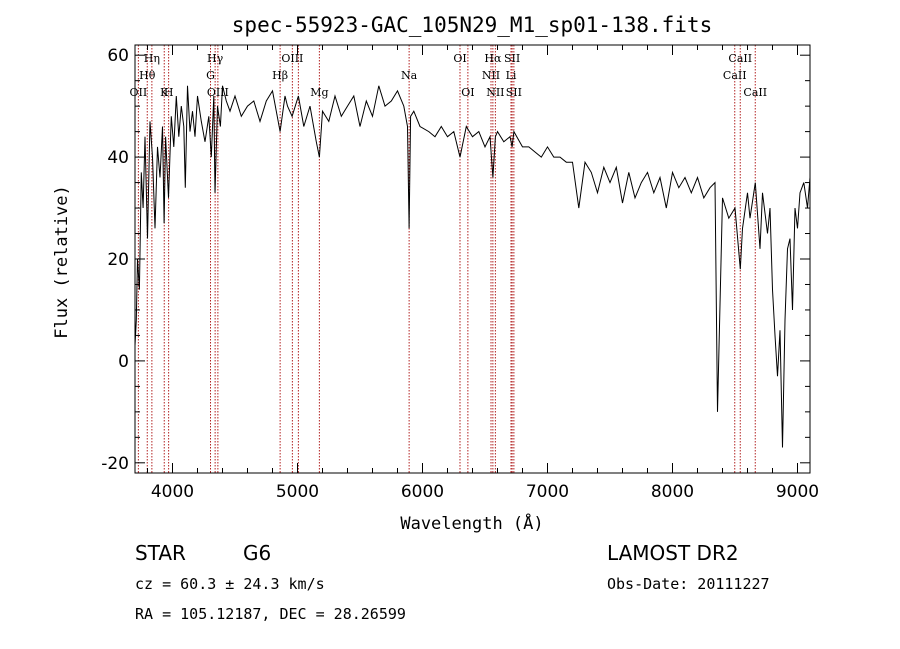 This screenshot has width=900, height=649. What do you see at coordinates (172, 492) in the screenshot?
I see `x-tick-label: 4000` at bounding box center [172, 492].